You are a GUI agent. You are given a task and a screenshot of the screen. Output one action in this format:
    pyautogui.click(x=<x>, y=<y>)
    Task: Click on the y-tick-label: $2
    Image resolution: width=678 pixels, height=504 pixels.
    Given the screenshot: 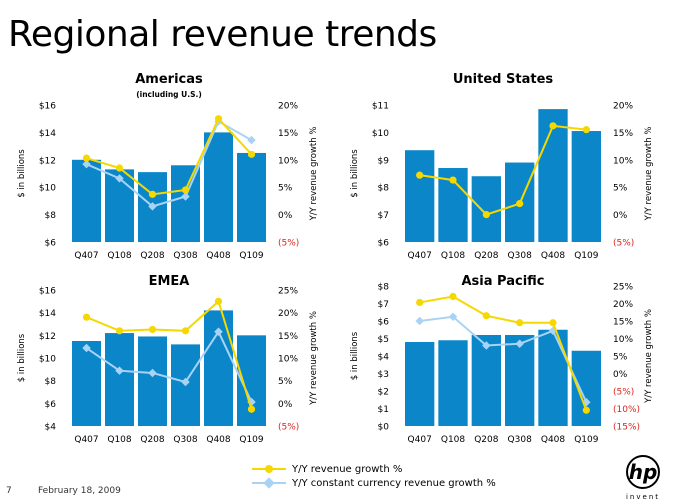 What is the action you would take?
    pyautogui.click(x=383, y=393)
    